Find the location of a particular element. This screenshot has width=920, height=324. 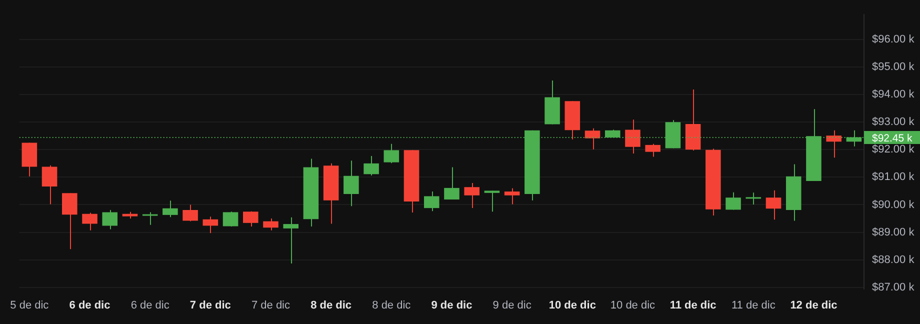

y-tick-label: $94.00 k is located at coordinates (893, 94).